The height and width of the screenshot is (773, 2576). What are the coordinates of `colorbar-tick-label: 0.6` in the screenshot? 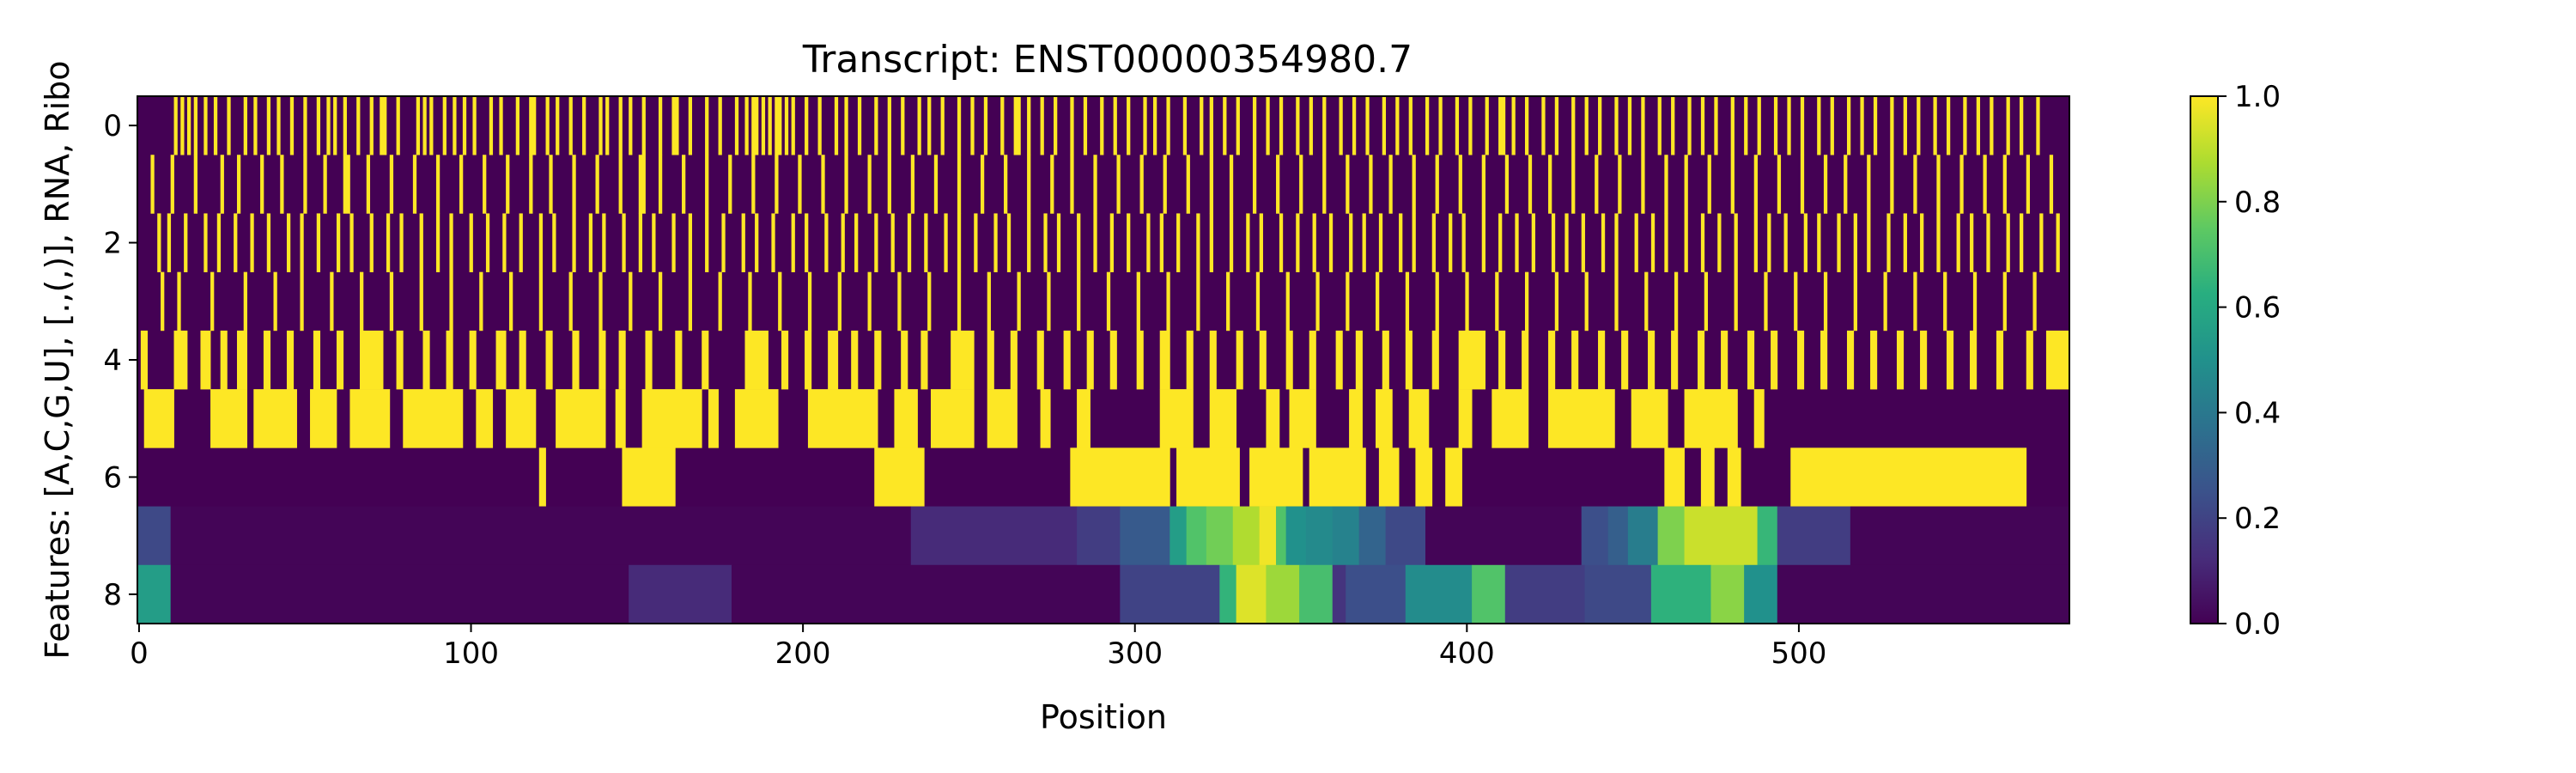 It's located at (2258, 308).